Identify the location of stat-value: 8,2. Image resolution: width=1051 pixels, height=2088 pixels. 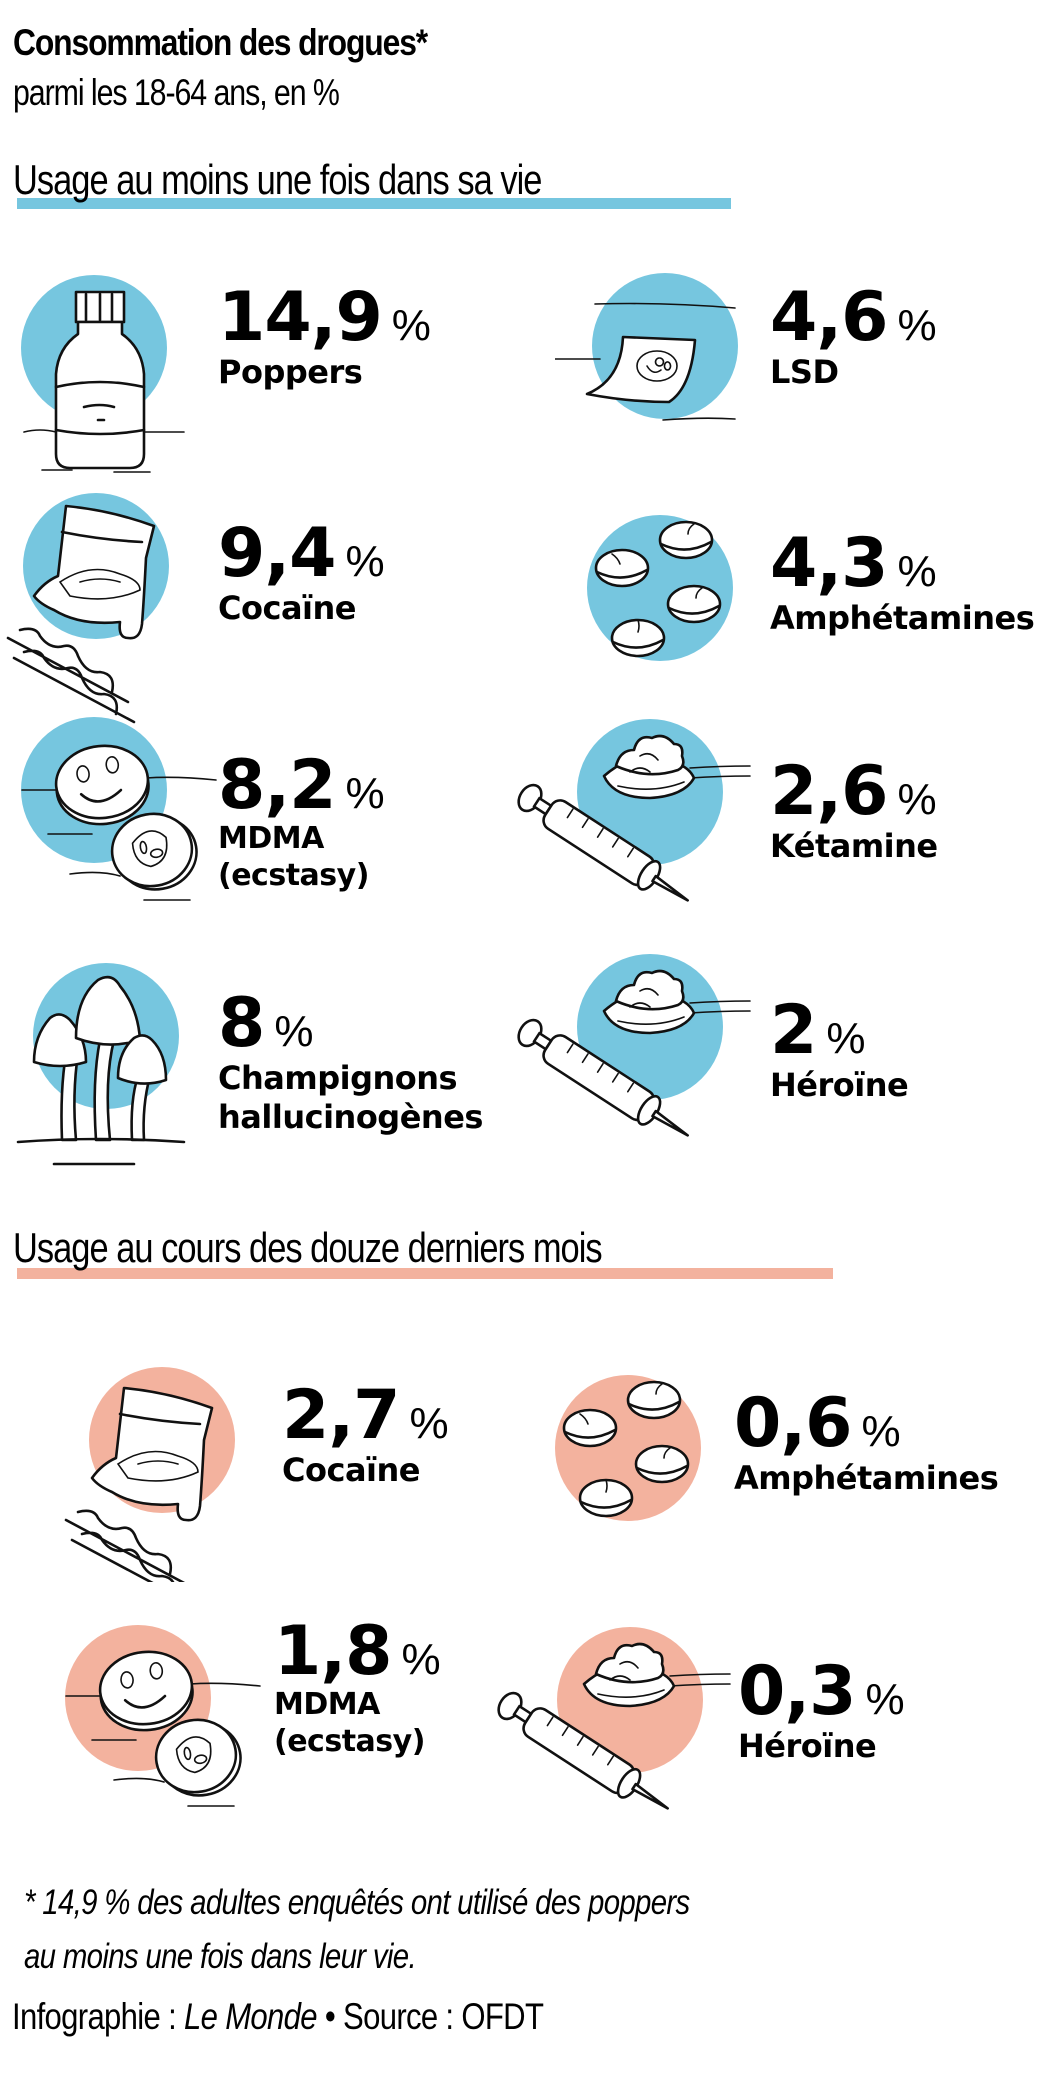
(277, 785).